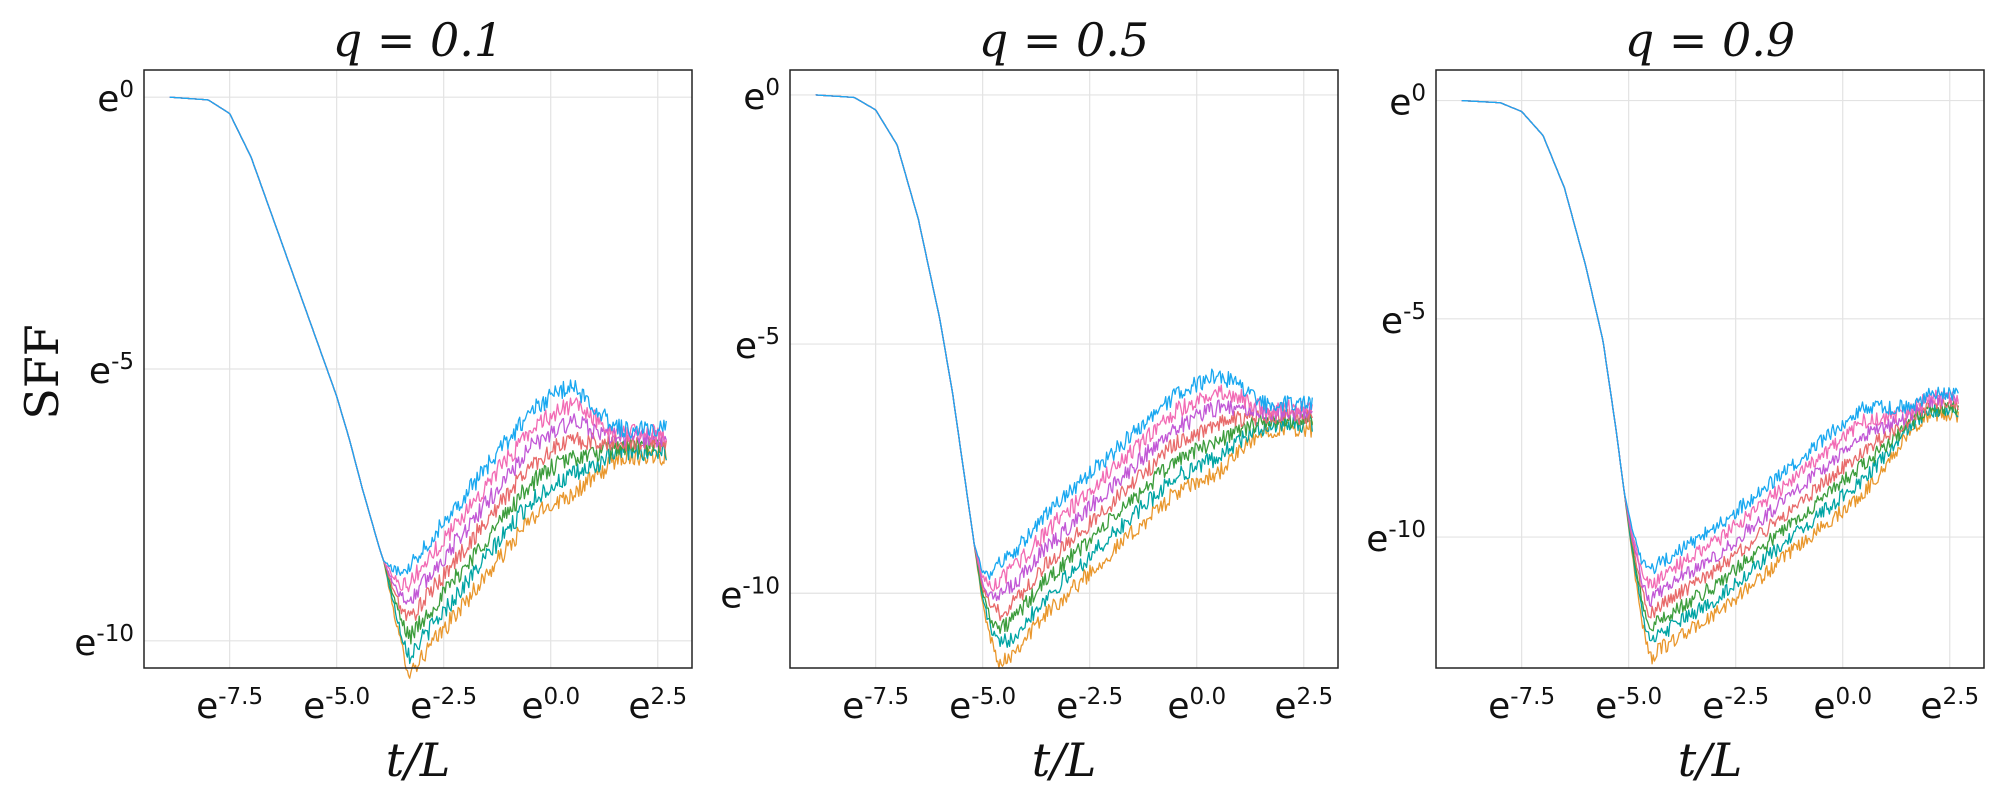 Image resolution: width=2000 pixels, height=800 pixels. Describe the element at coordinates (1710, 40) in the screenshot. I see `panel-title: q = 0.9` at that location.